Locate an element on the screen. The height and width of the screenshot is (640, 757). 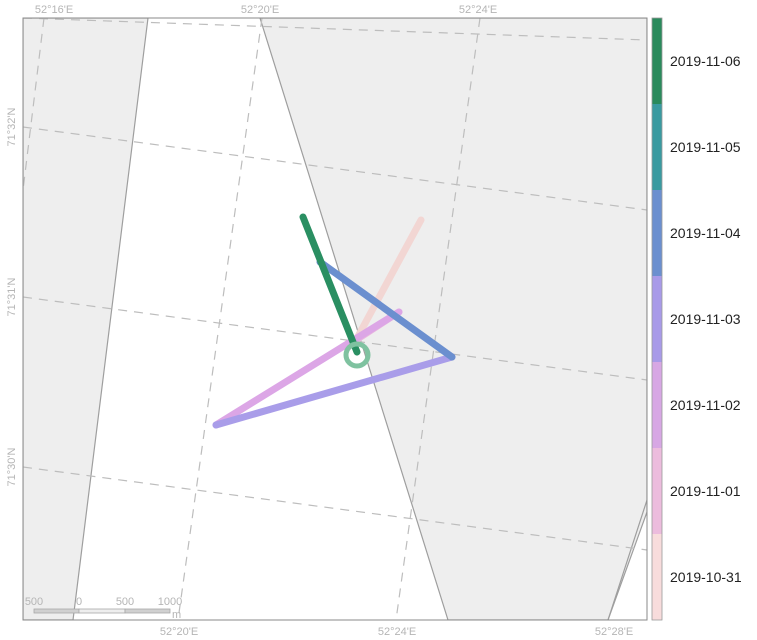
legend-bar-frame is located at coordinates (657, 319).